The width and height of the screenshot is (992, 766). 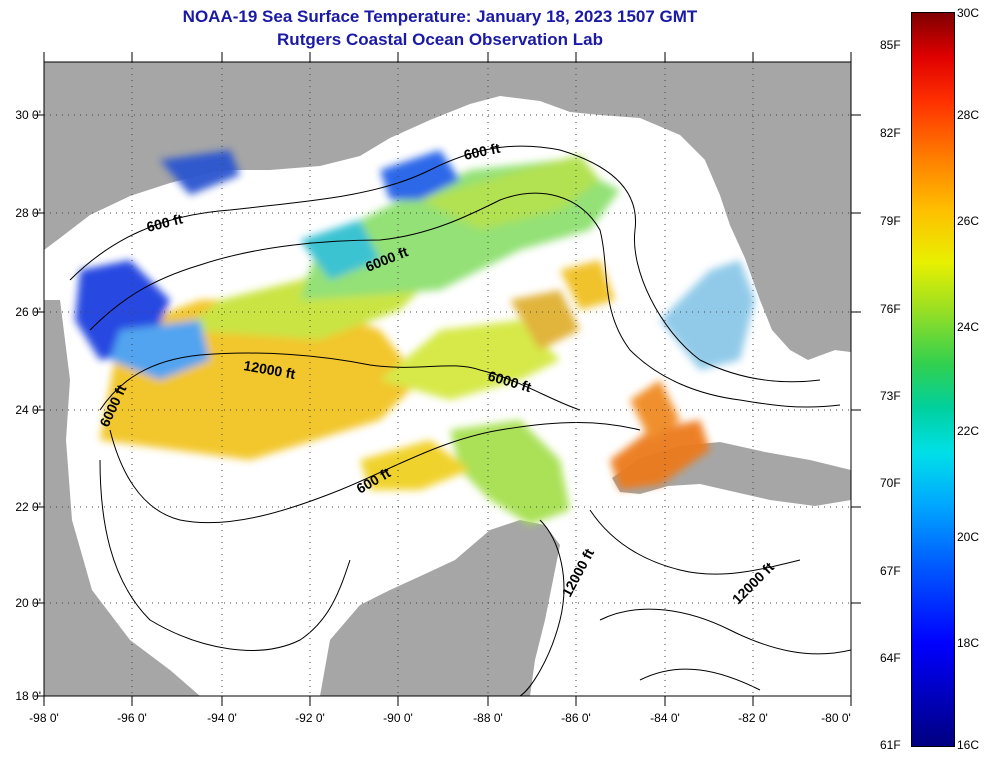 I want to click on colorbar-c-label: 22C, so click(x=968, y=431).